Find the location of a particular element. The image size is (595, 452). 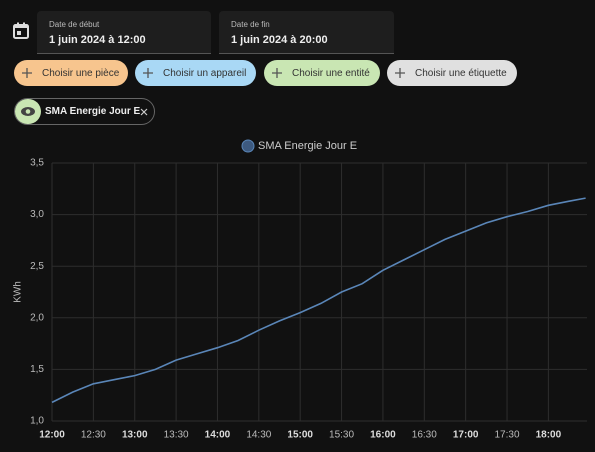

chip-label: Choisir une entité is located at coordinates (331, 73).